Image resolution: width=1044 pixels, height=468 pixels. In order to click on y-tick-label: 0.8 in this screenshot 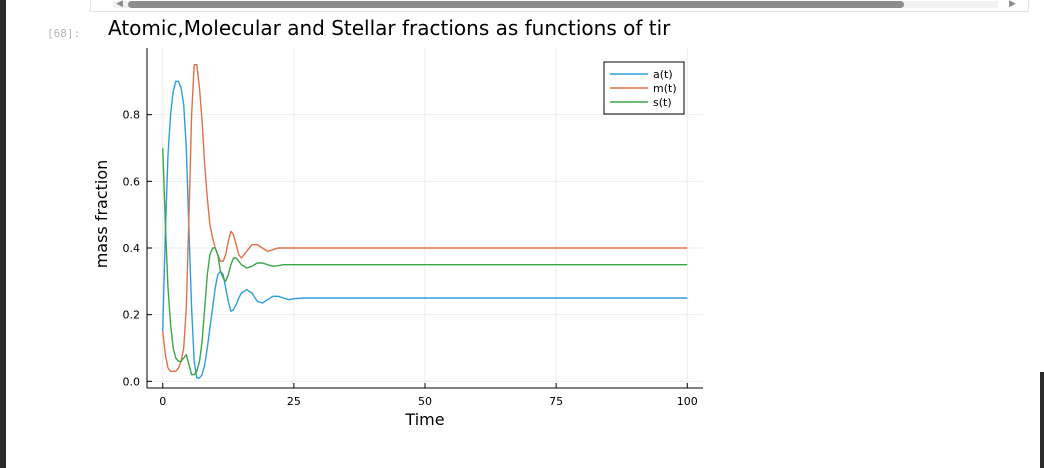, I will do `click(132, 115)`.